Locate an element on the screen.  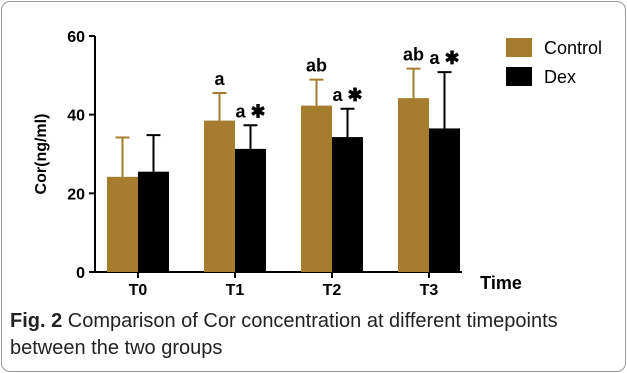
x-tick-label: T2 is located at coordinates (332, 290).